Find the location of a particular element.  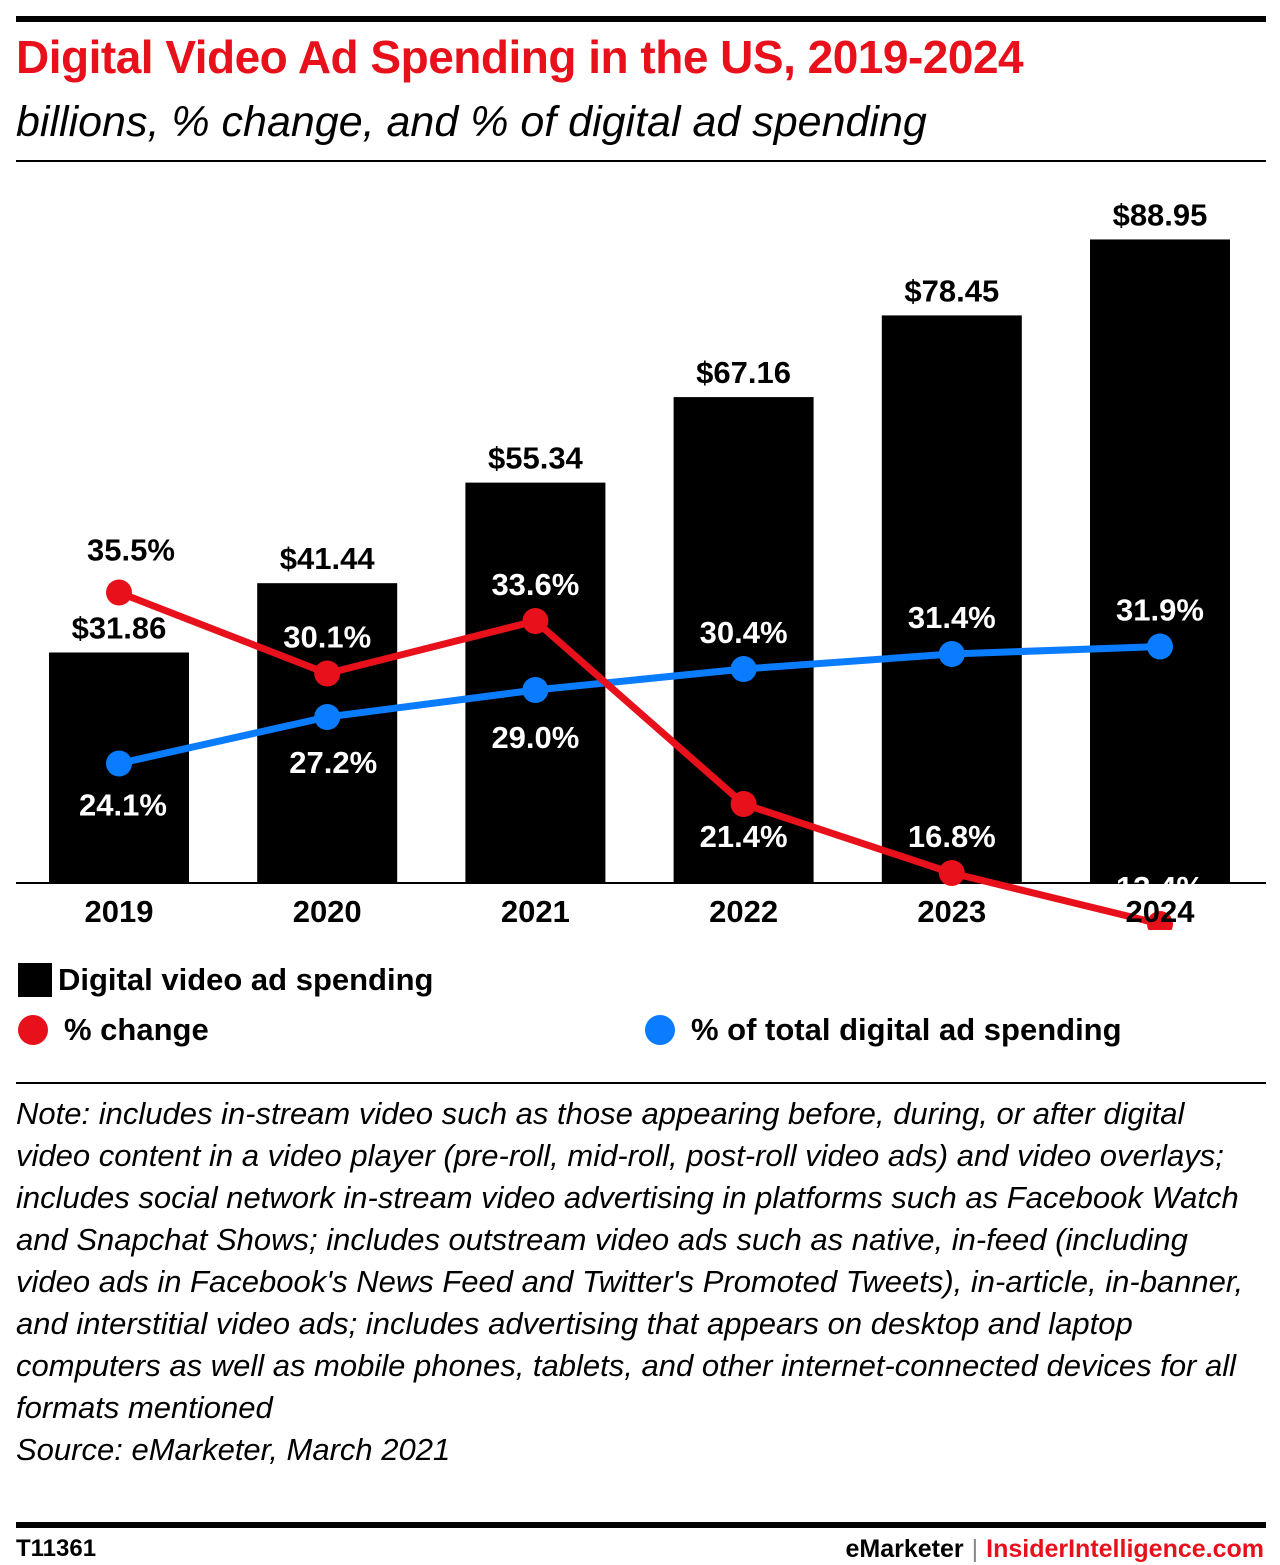

legend-change: % change is located at coordinates (113, 1030).